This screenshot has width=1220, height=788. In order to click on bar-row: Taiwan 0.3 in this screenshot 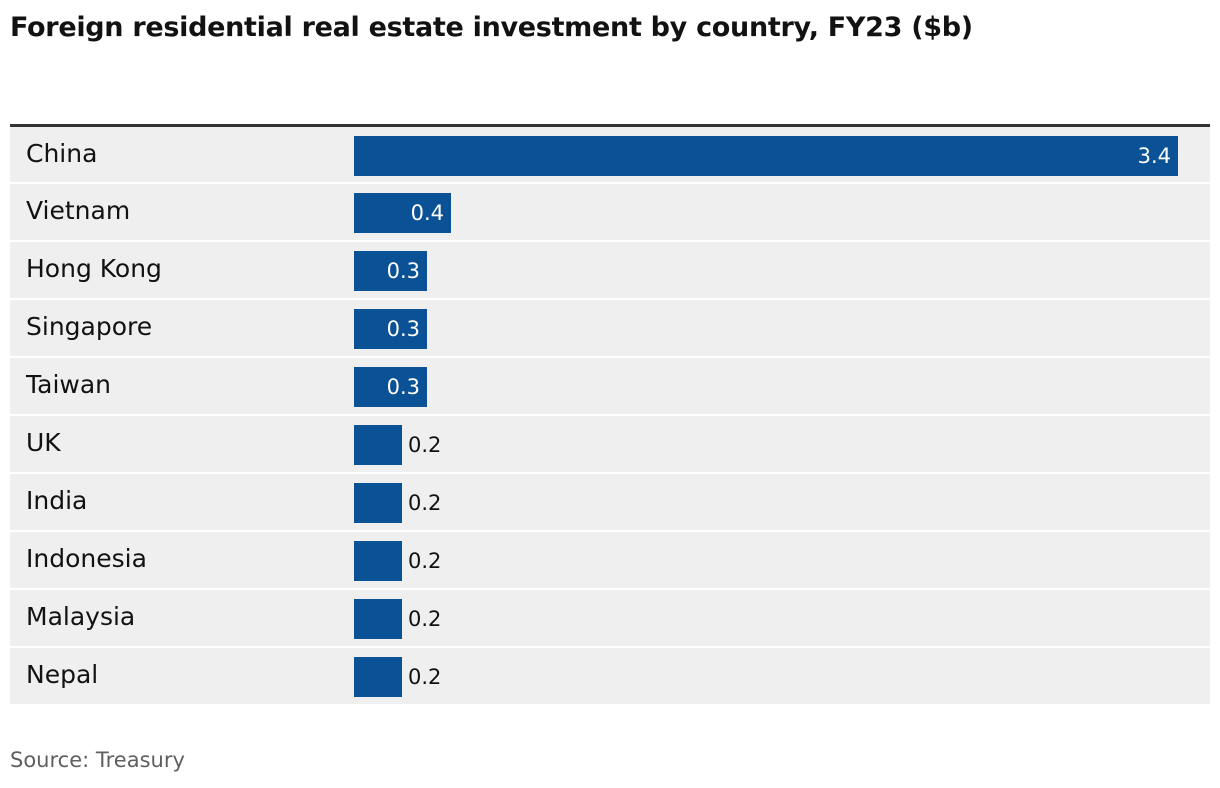, I will do `click(610, 387)`.